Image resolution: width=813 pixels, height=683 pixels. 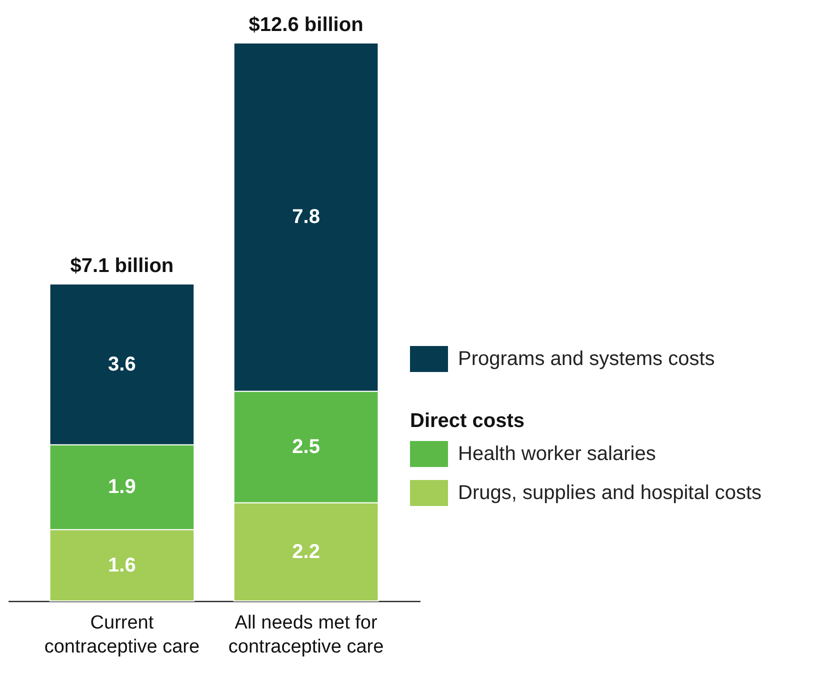 What do you see at coordinates (122, 266) in the screenshot?
I see `total-label: $7.1 billion` at bounding box center [122, 266].